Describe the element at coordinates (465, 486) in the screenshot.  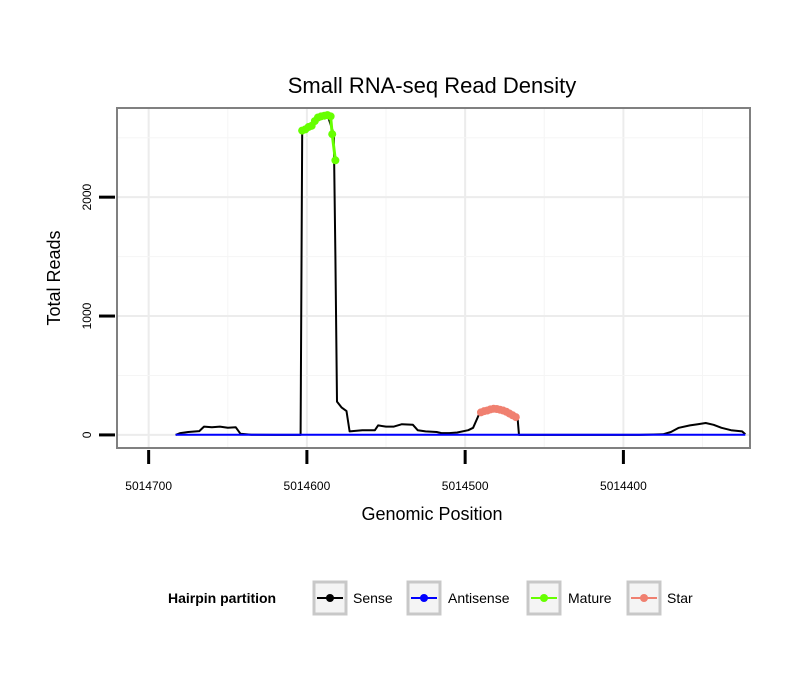
I see `x-tick-label: 5014500` at that location.